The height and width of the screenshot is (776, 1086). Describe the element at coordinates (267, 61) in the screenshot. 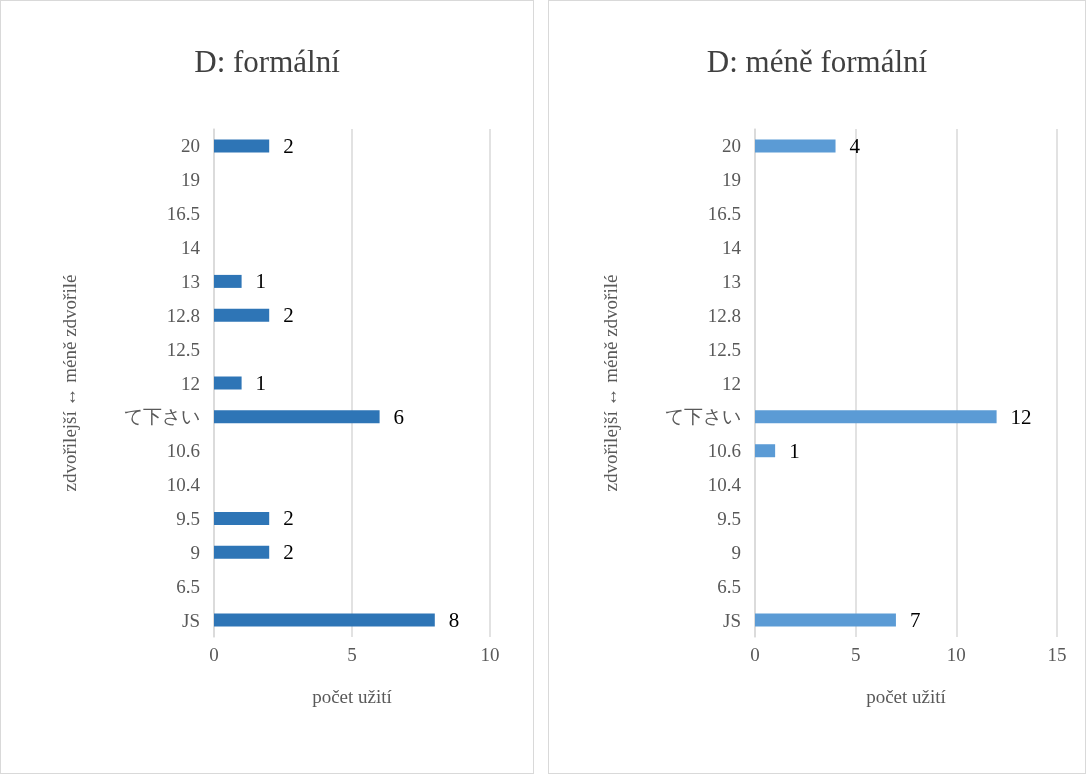

I see `chart-title: D: formální` at that location.